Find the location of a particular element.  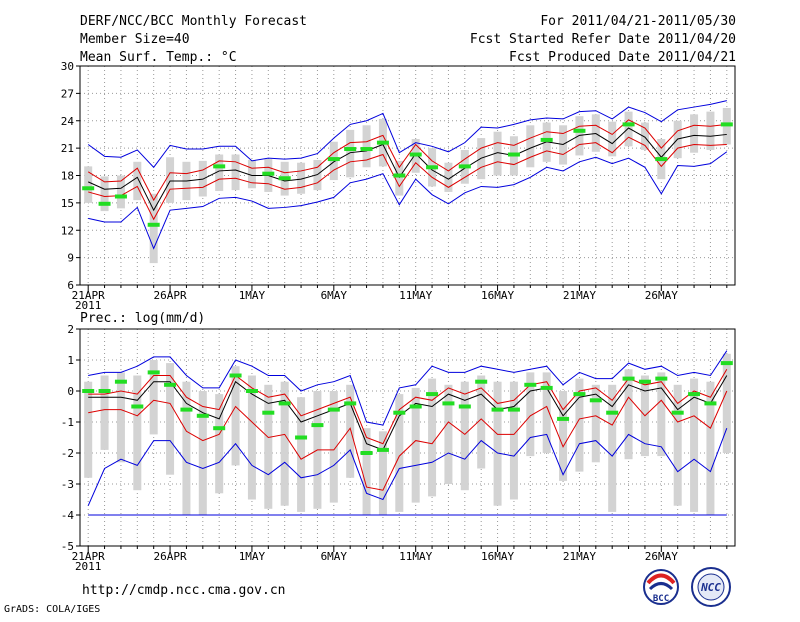

y-tick-label: 2 is located at coordinates (70, 329).